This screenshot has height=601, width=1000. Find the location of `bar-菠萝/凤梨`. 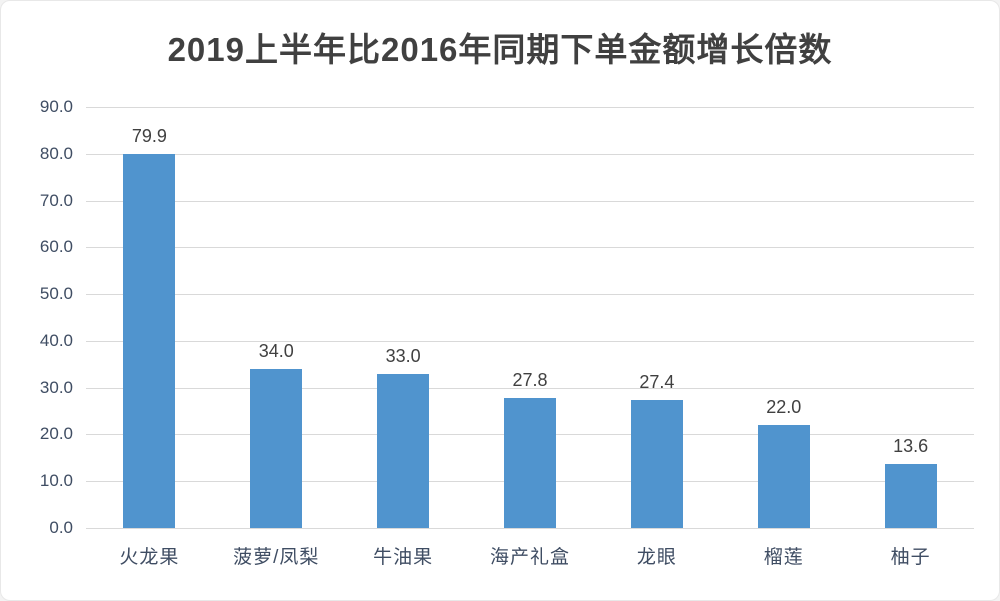

bar-菠萝/凤梨 is located at coordinates (276, 448).